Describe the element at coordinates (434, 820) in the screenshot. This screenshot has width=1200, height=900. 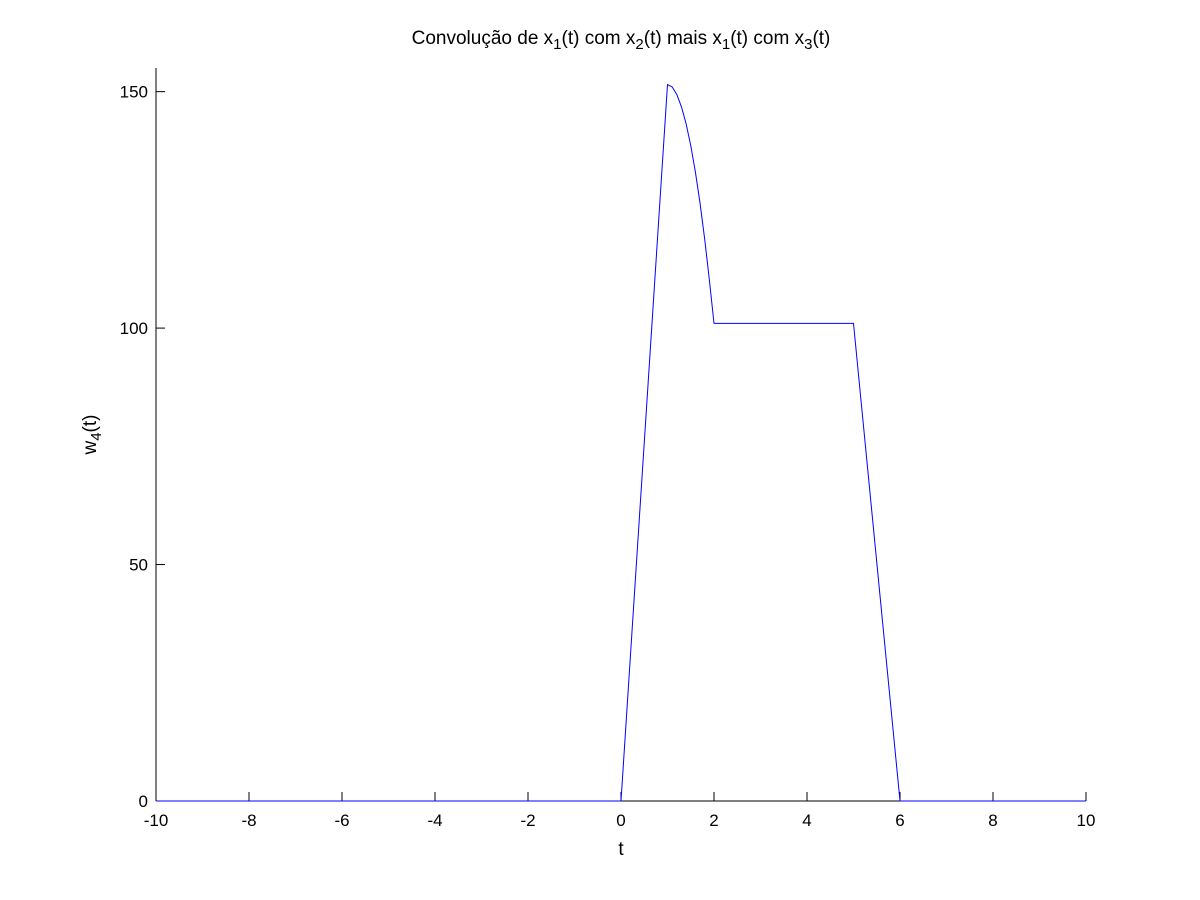
I see `x-tick-label: -4` at that location.